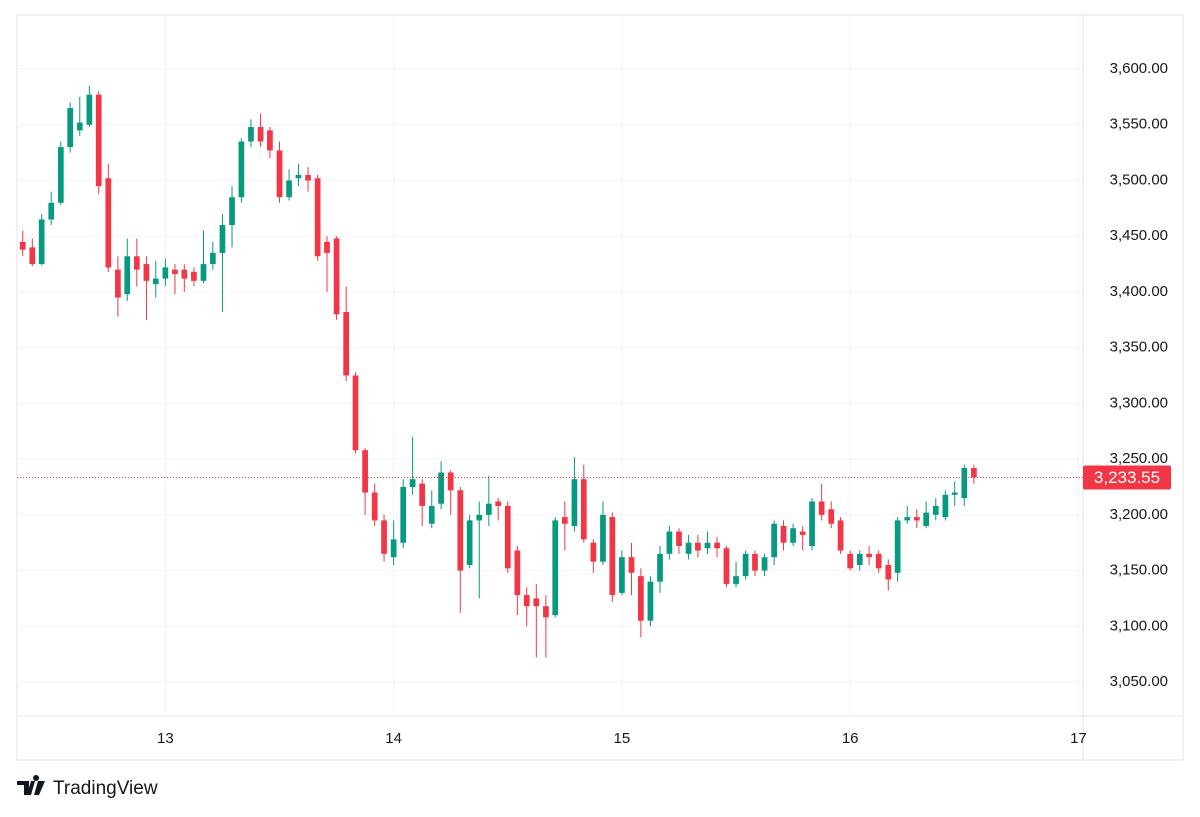 Image resolution: width=1200 pixels, height=817 pixels. Describe the element at coordinates (1139, 124) in the screenshot. I see `y-tick-label: 3,550.00` at that location.